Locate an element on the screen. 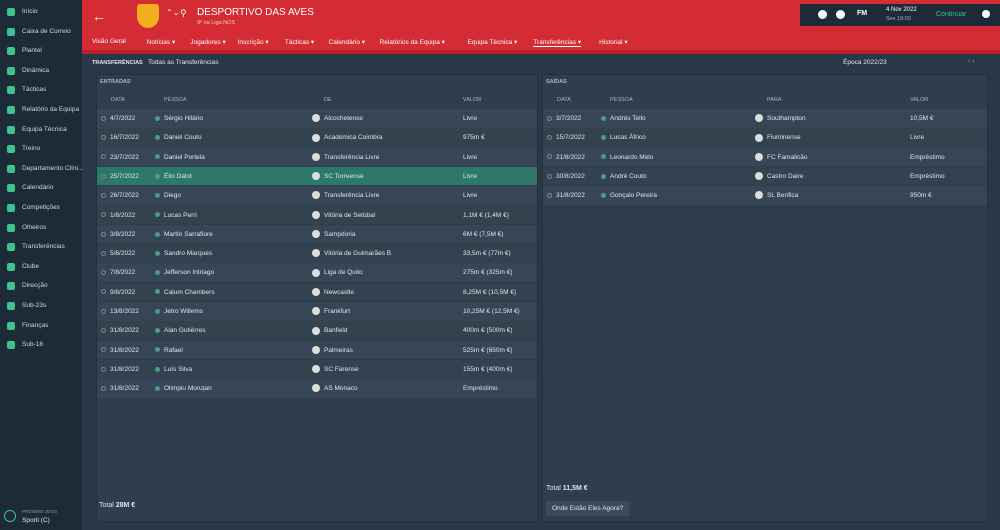 Image resolution: width=1000 pixels, height=530 pixels. toolbar-title: TRANSFERÊNCIAS is located at coordinates (117, 63).